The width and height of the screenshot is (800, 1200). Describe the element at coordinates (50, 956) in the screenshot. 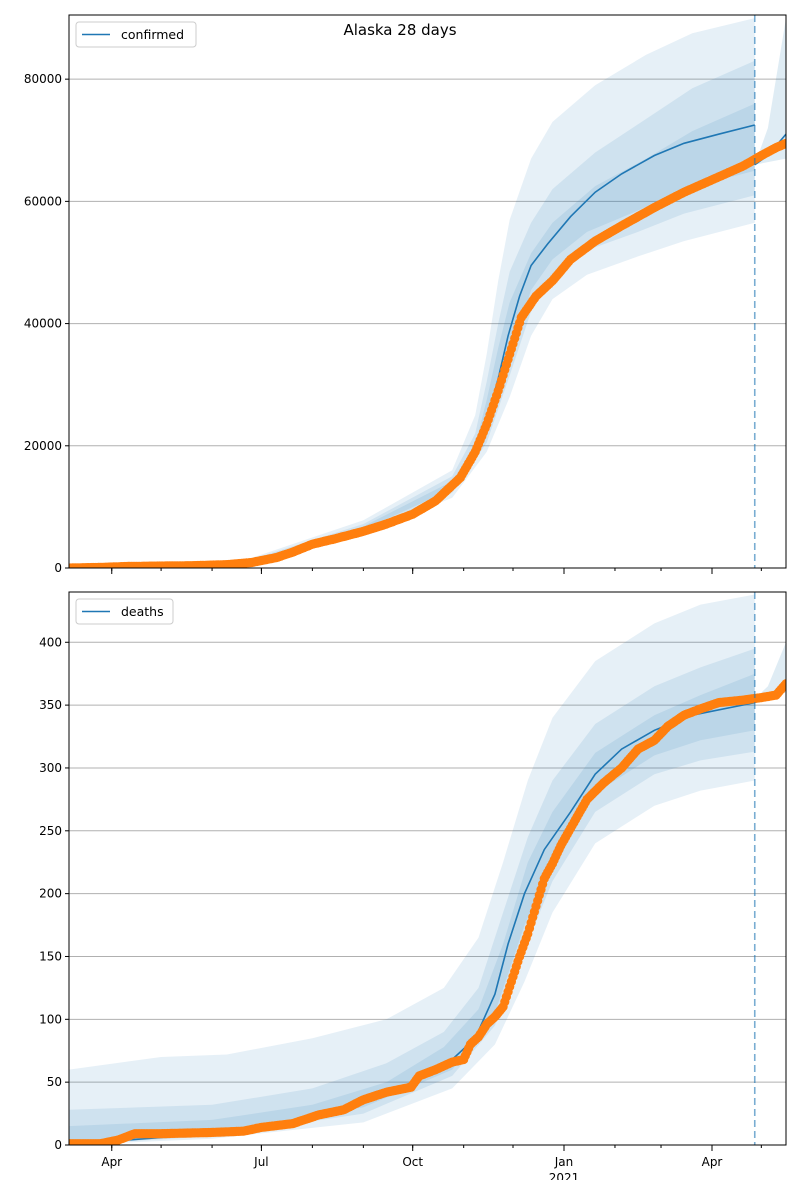

I see `y-tick-label: 150` at that location.